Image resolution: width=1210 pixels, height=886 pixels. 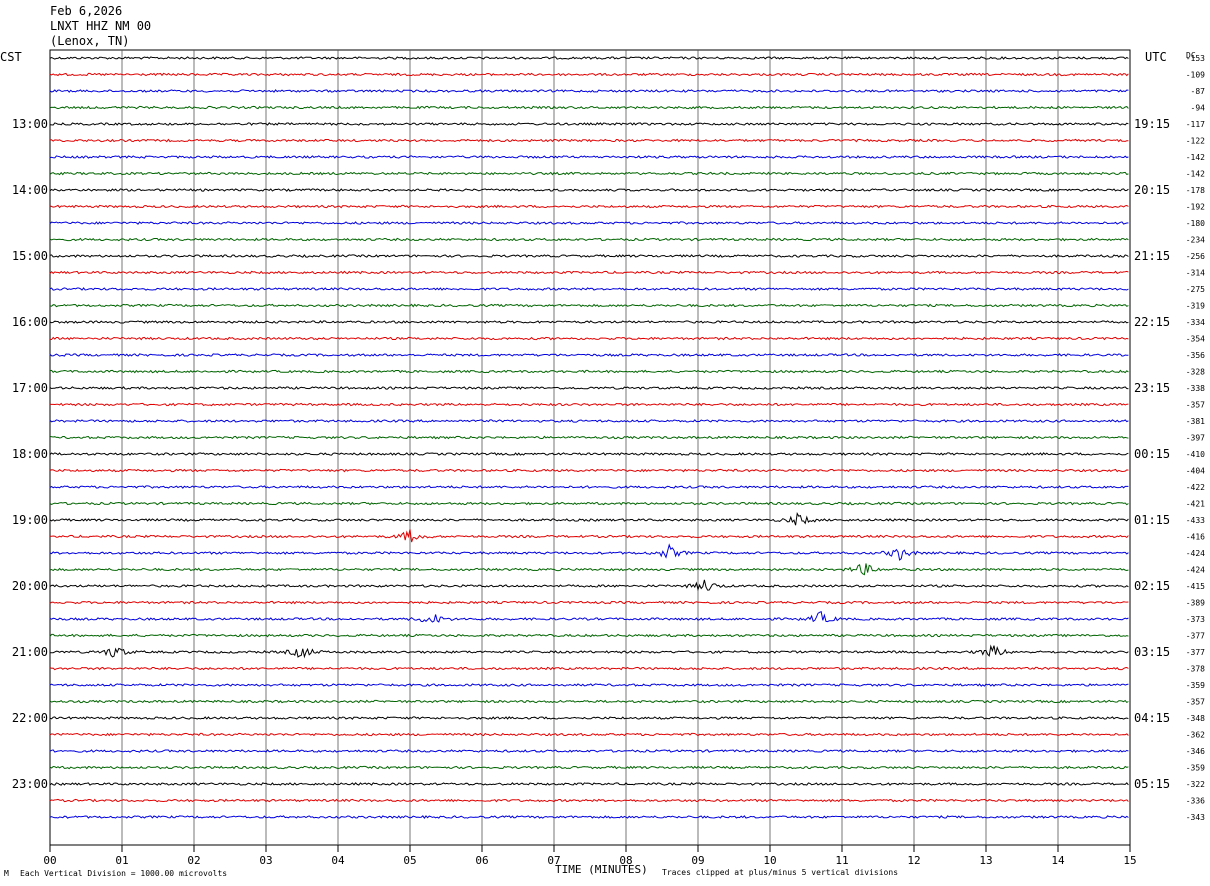 What do you see at coordinates (1195, 735) in the screenshot?
I see `dc-offset-label: -362` at bounding box center [1195, 735].